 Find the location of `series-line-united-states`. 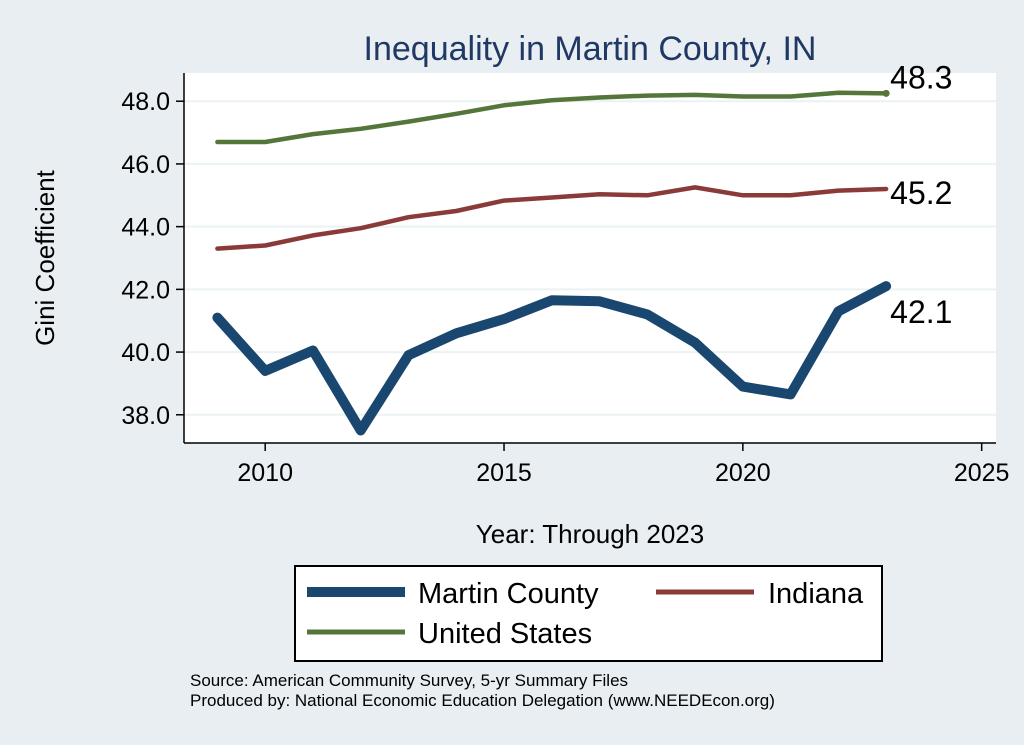

series-line-united-states is located at coordinates (552, 117).